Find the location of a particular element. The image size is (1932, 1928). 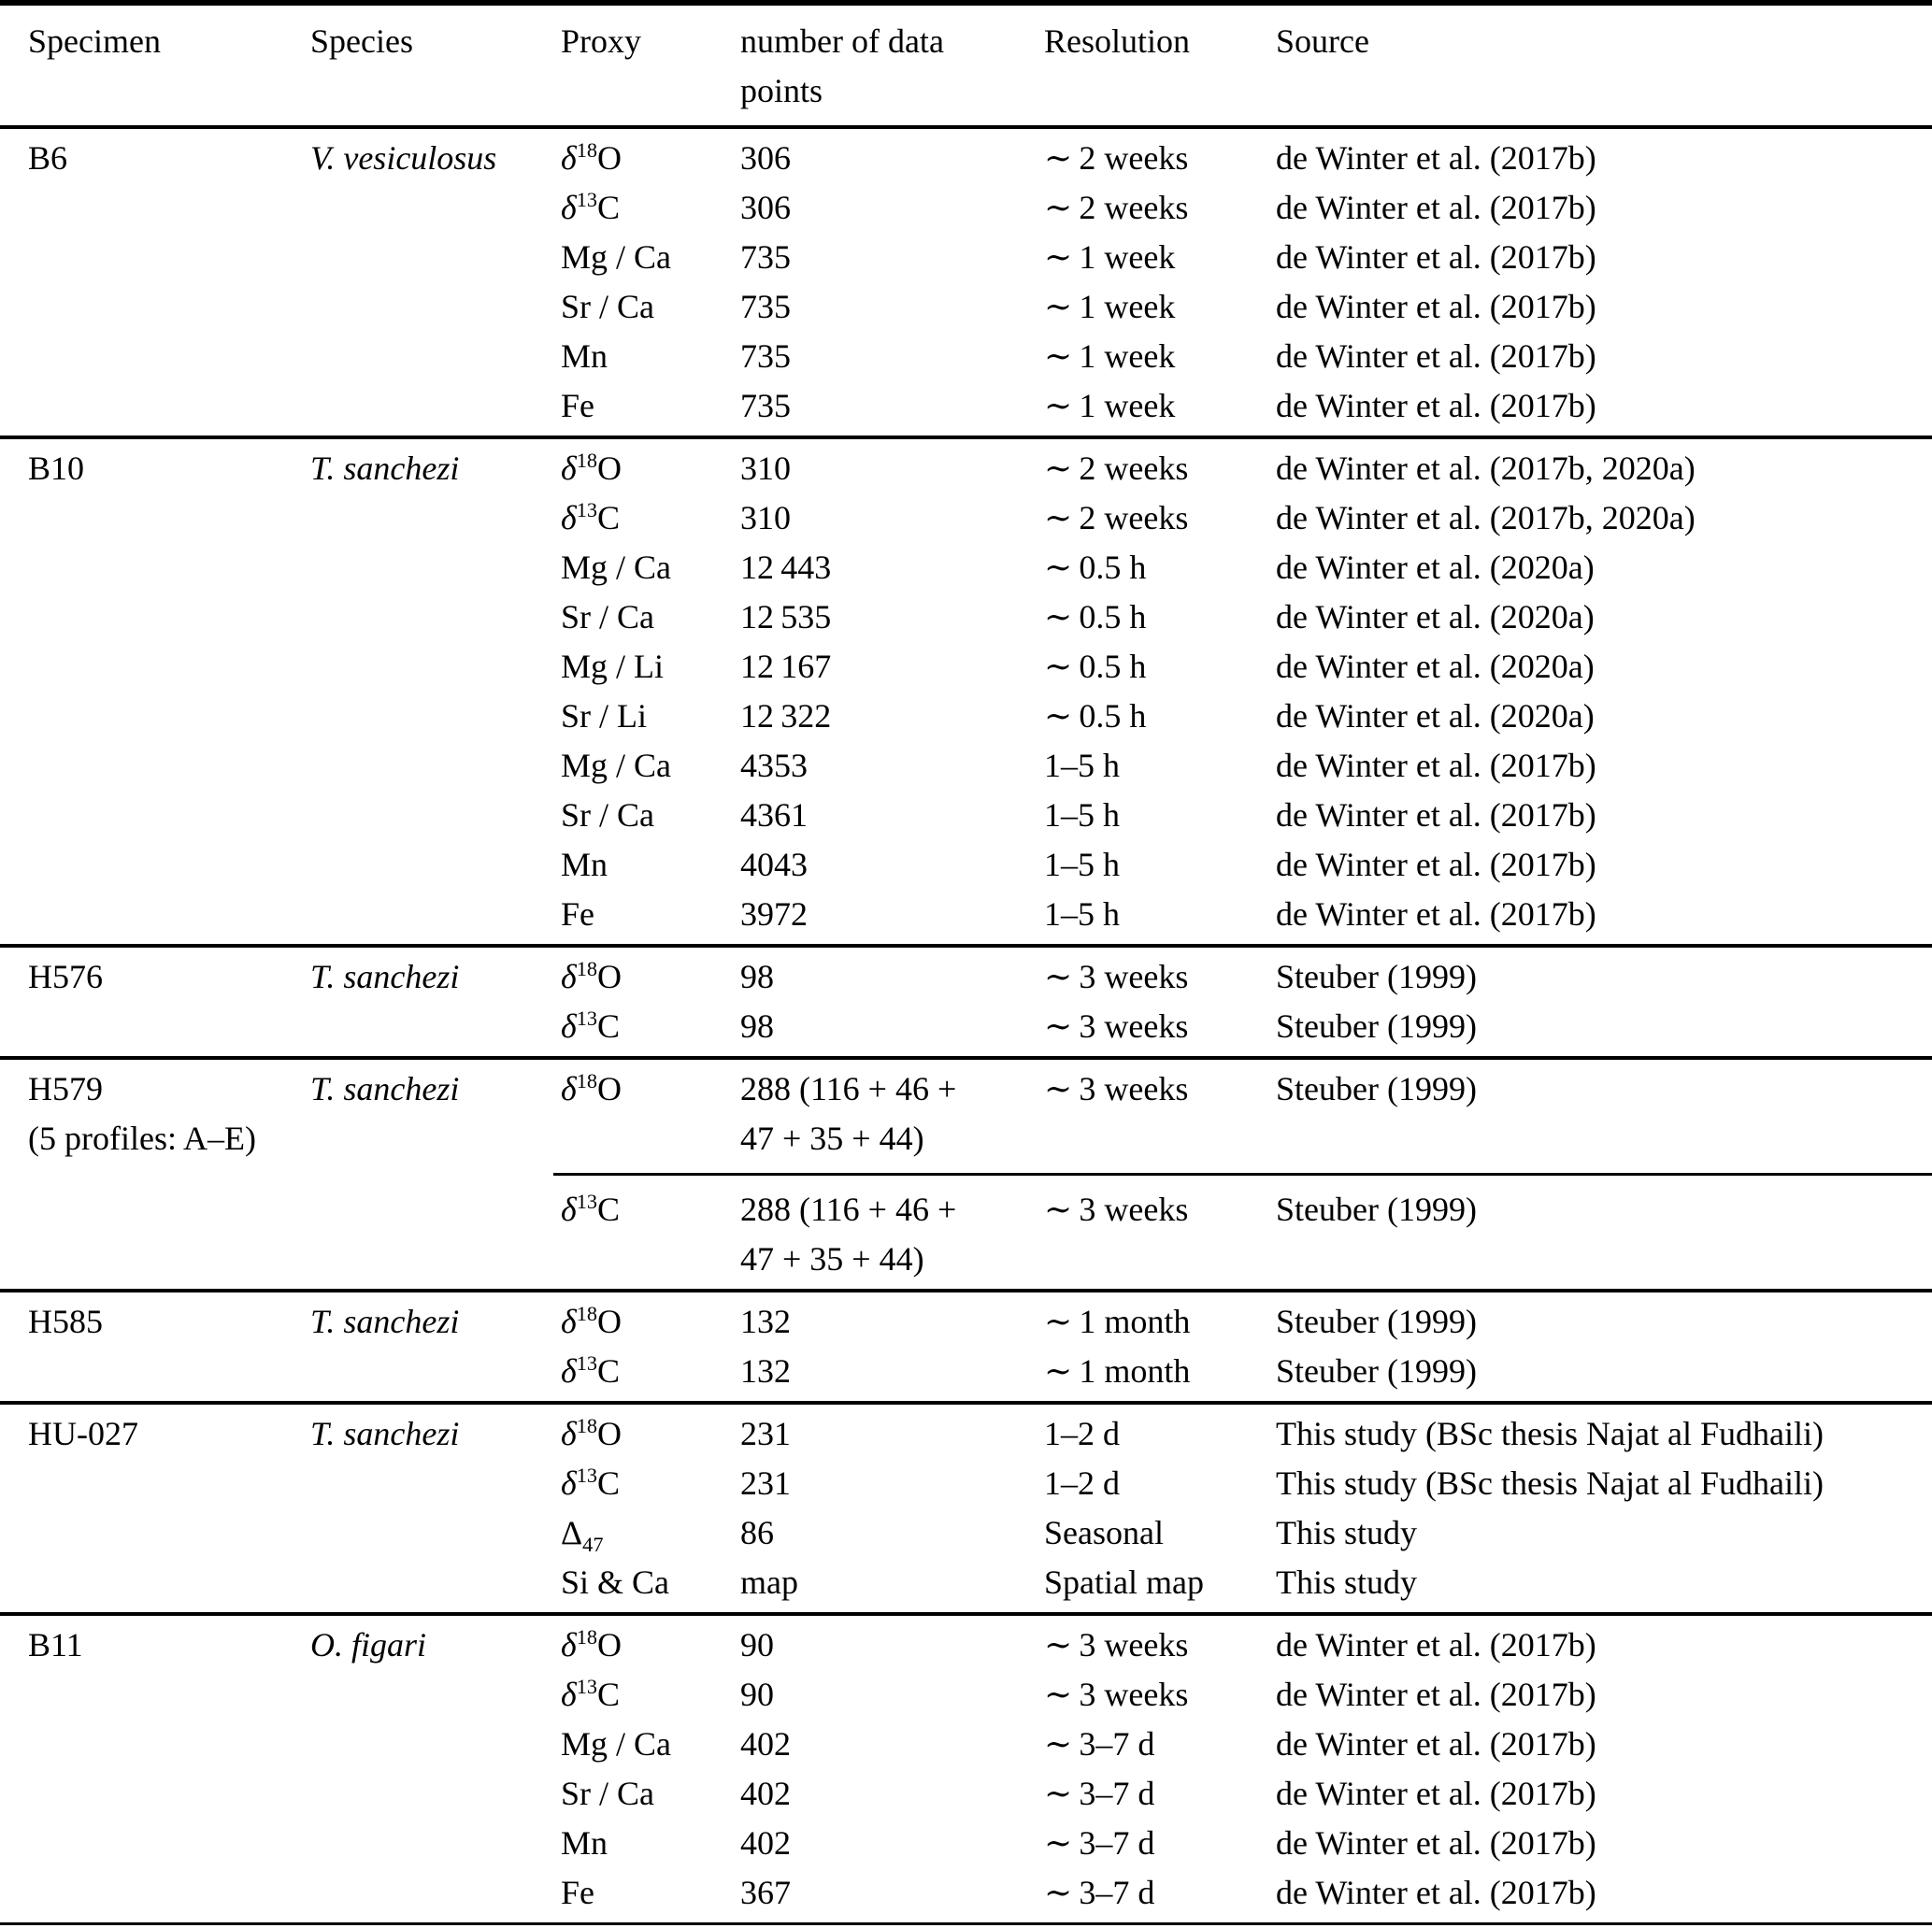

datapoints-cell: 98 is located at coordinates (757, 976).